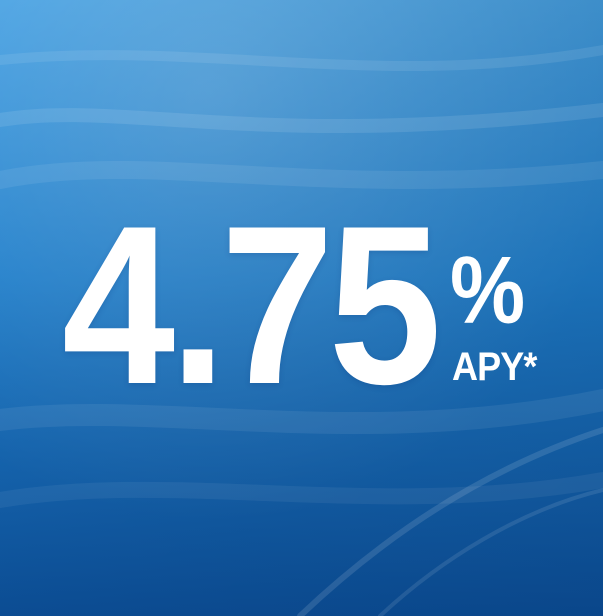  Describe the element at coordinates (488, 290) in the screenshot. I see `rate-percent-sign: %` at that location.